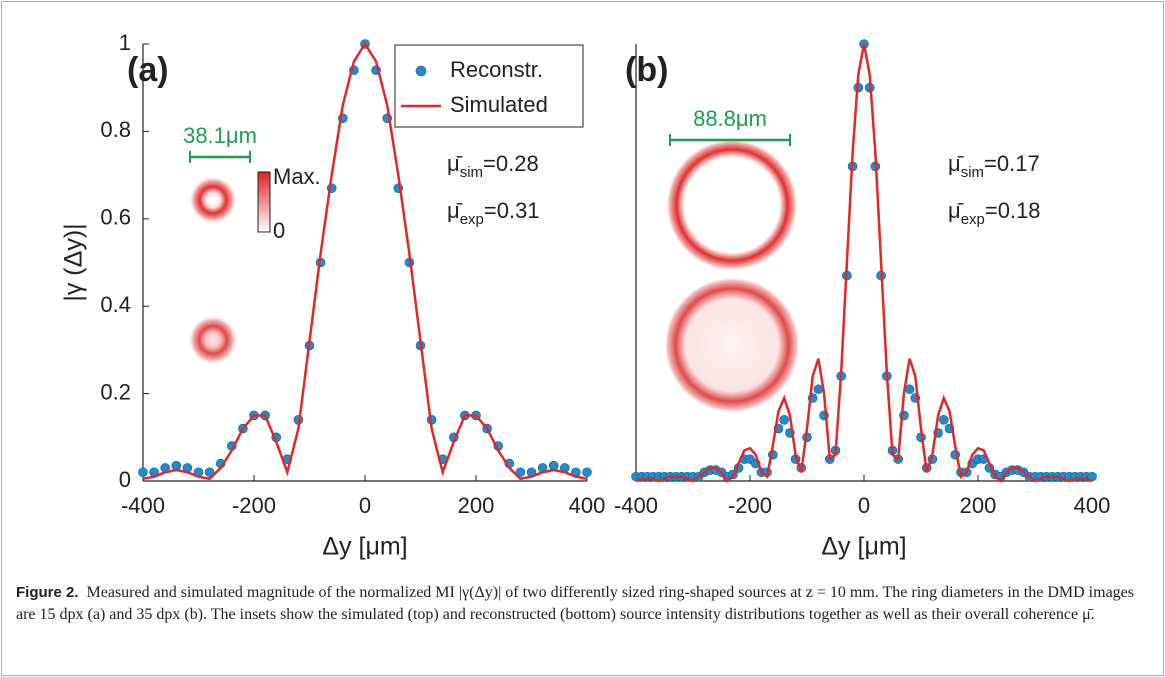 This screenshot has height=677, width=1165. What do you see at coordinates (1012, 163) in the screenshot?
I see `stat-value: =0.17` at bounding box center [1012, 163].